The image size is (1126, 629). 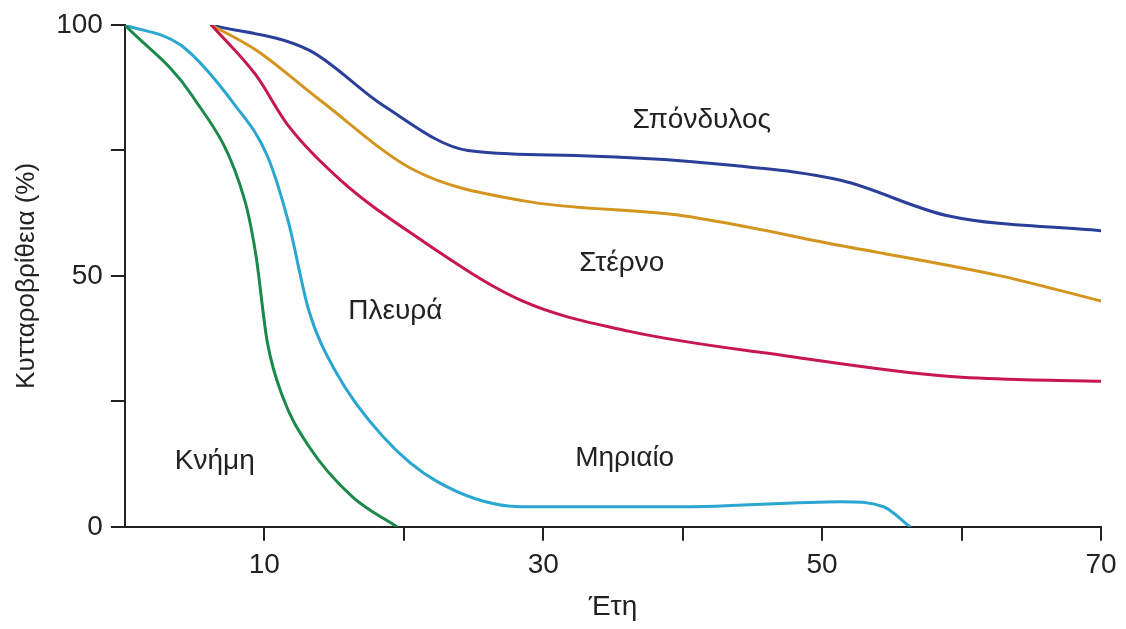 What do you see at coordinates (701, 118) in the screenshot?
I see `series-label: Σπόνδυλος` at bounding box center [701, 118].